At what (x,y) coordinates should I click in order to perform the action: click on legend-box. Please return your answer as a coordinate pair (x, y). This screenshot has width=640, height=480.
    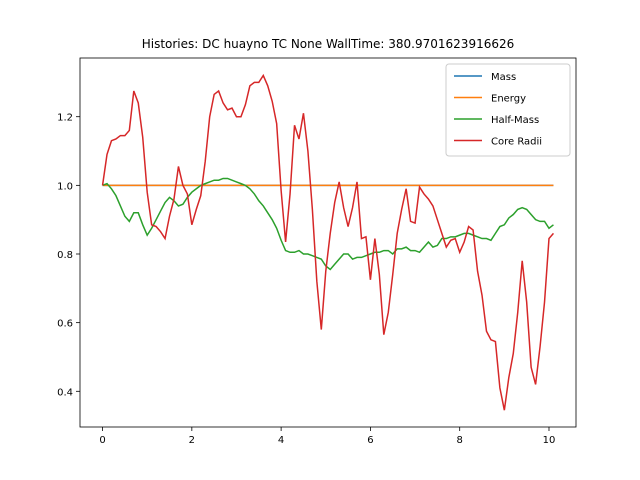
    Looking at the image, I should click on (508, 110).